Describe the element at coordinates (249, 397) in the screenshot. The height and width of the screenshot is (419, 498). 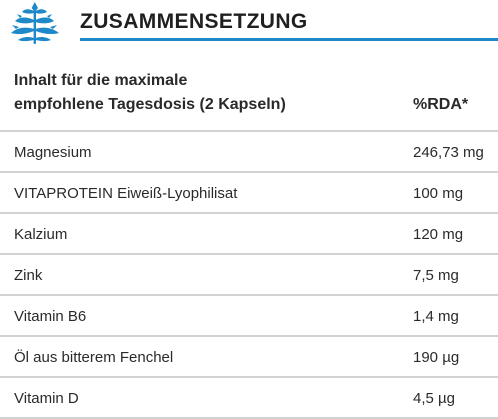
I see `table-row: Vitamin D 4,5 µg` at that location.